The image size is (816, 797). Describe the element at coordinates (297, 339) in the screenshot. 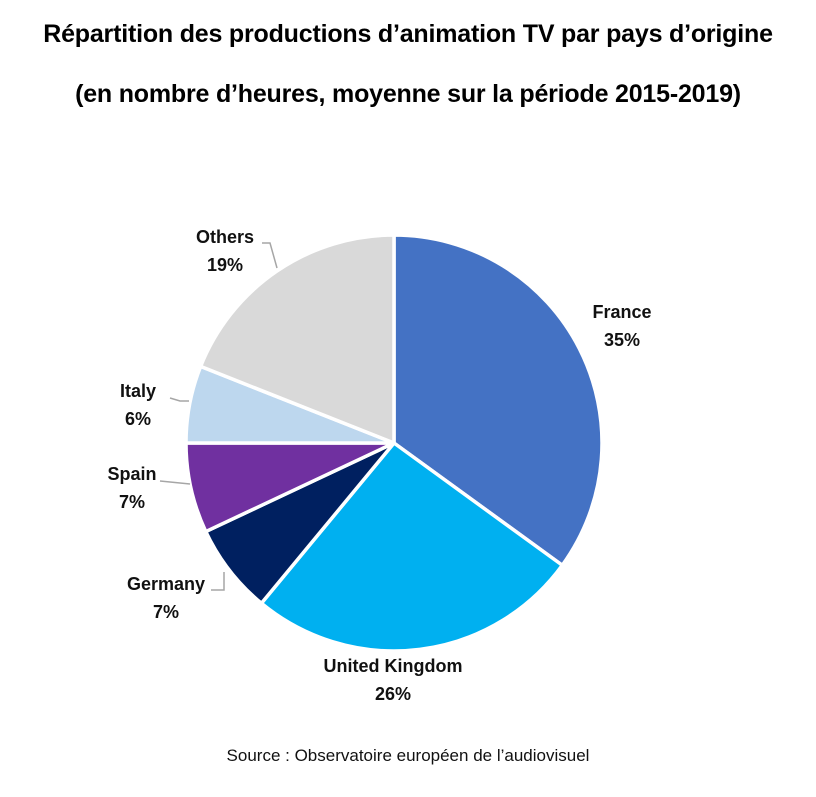

I see `pie-slice-others` at that location.